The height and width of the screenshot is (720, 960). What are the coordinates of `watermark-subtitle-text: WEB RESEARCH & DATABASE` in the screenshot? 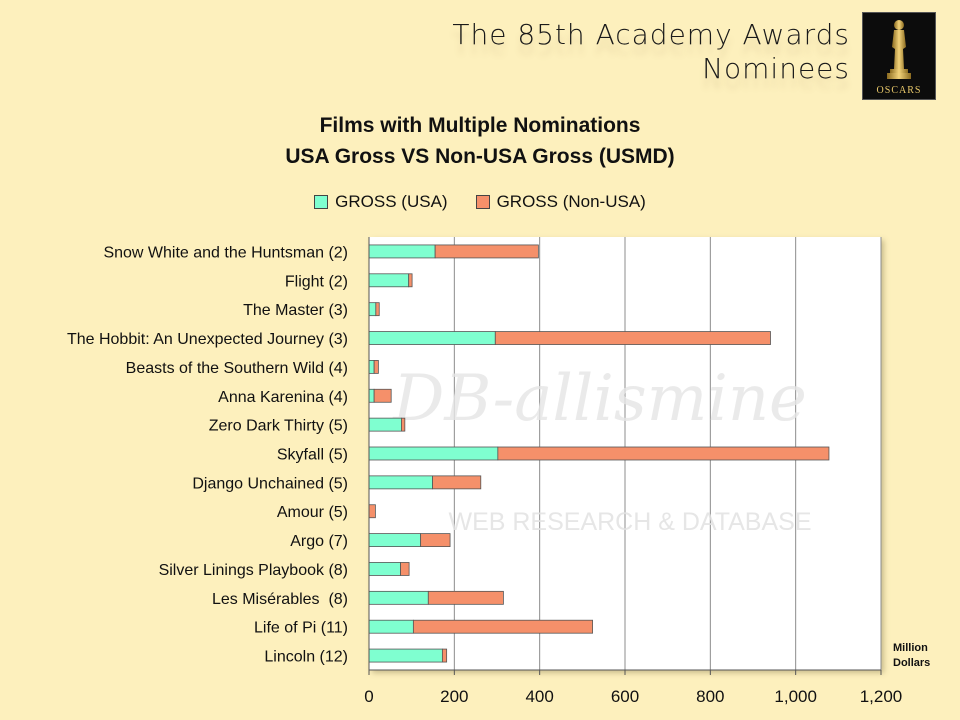 It's located at (629, 522).